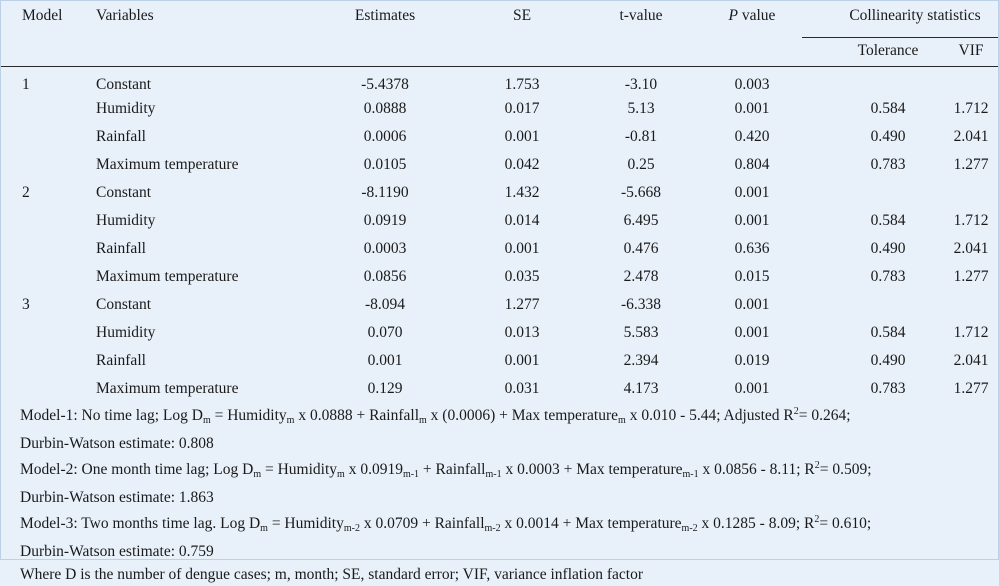 The image size is (999, 586). Describe the element at coordinates (140, 524) in the screenshot. I see `note-text: Model-3: Two months time lag. Log D` at that location.